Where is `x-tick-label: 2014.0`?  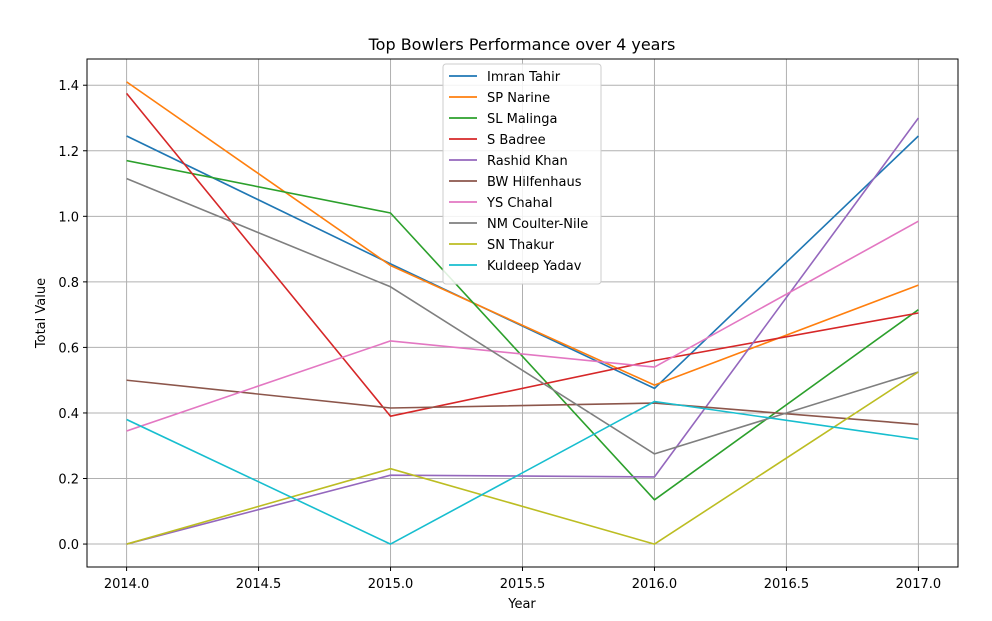 x-tick-label: 2014.0 is located at coordinates (127, 584).